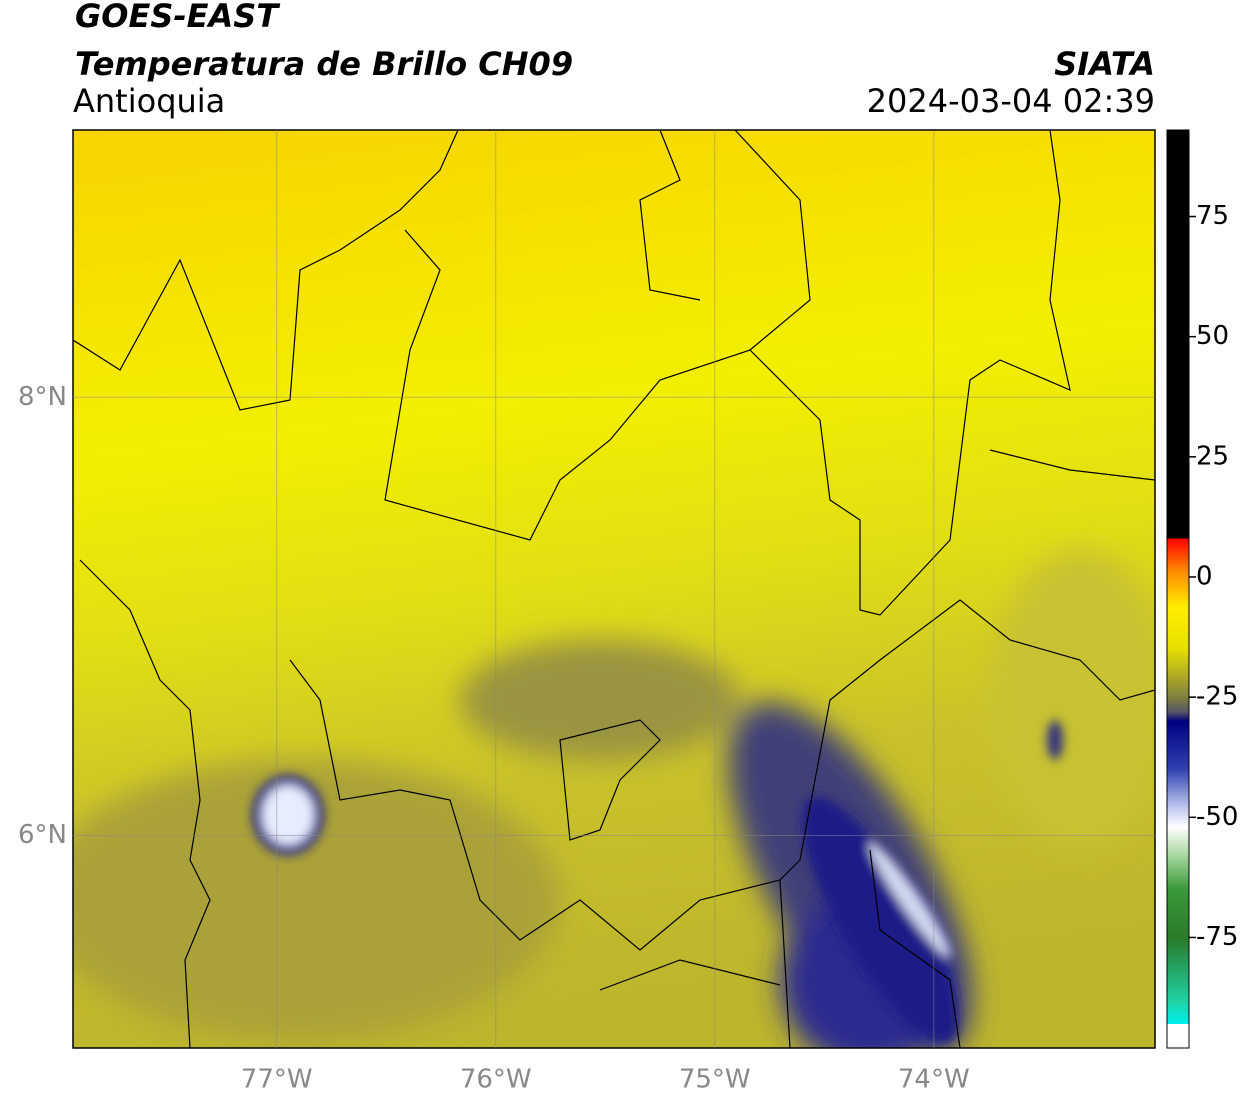 Image resolution: width=1252 pixels, height=1099 pixels. What do you see at coordinates (1212, 456) in the screenshot?
I see `colorbar-tick-label: 25` at bounding box center [1212, 456].